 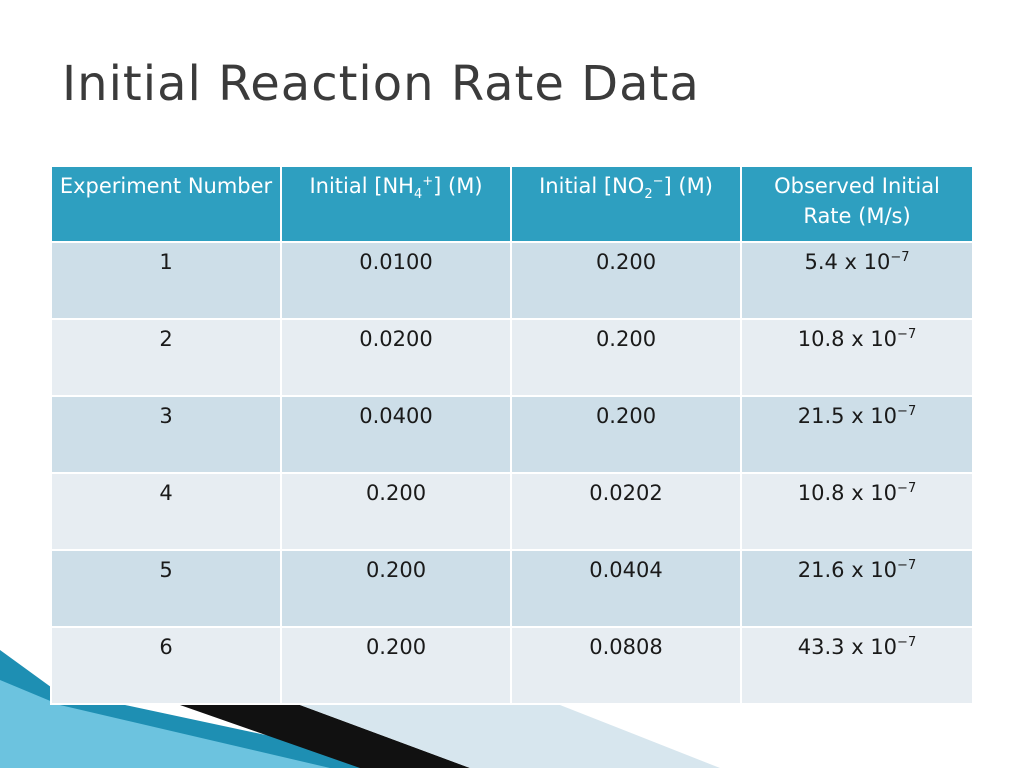 I want to click on table-row: 3 0.0400 0.200 21.5 x 10−7, so click(x=512, y=434).